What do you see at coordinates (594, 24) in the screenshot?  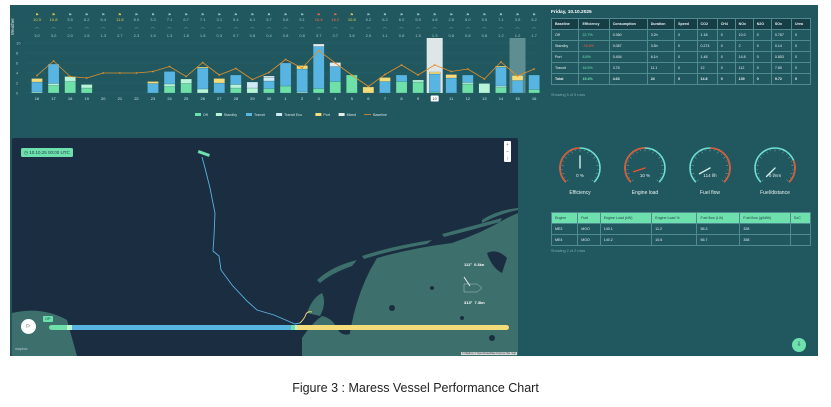 I see `column-header: Efficiency` at bounding box center [594, 24].